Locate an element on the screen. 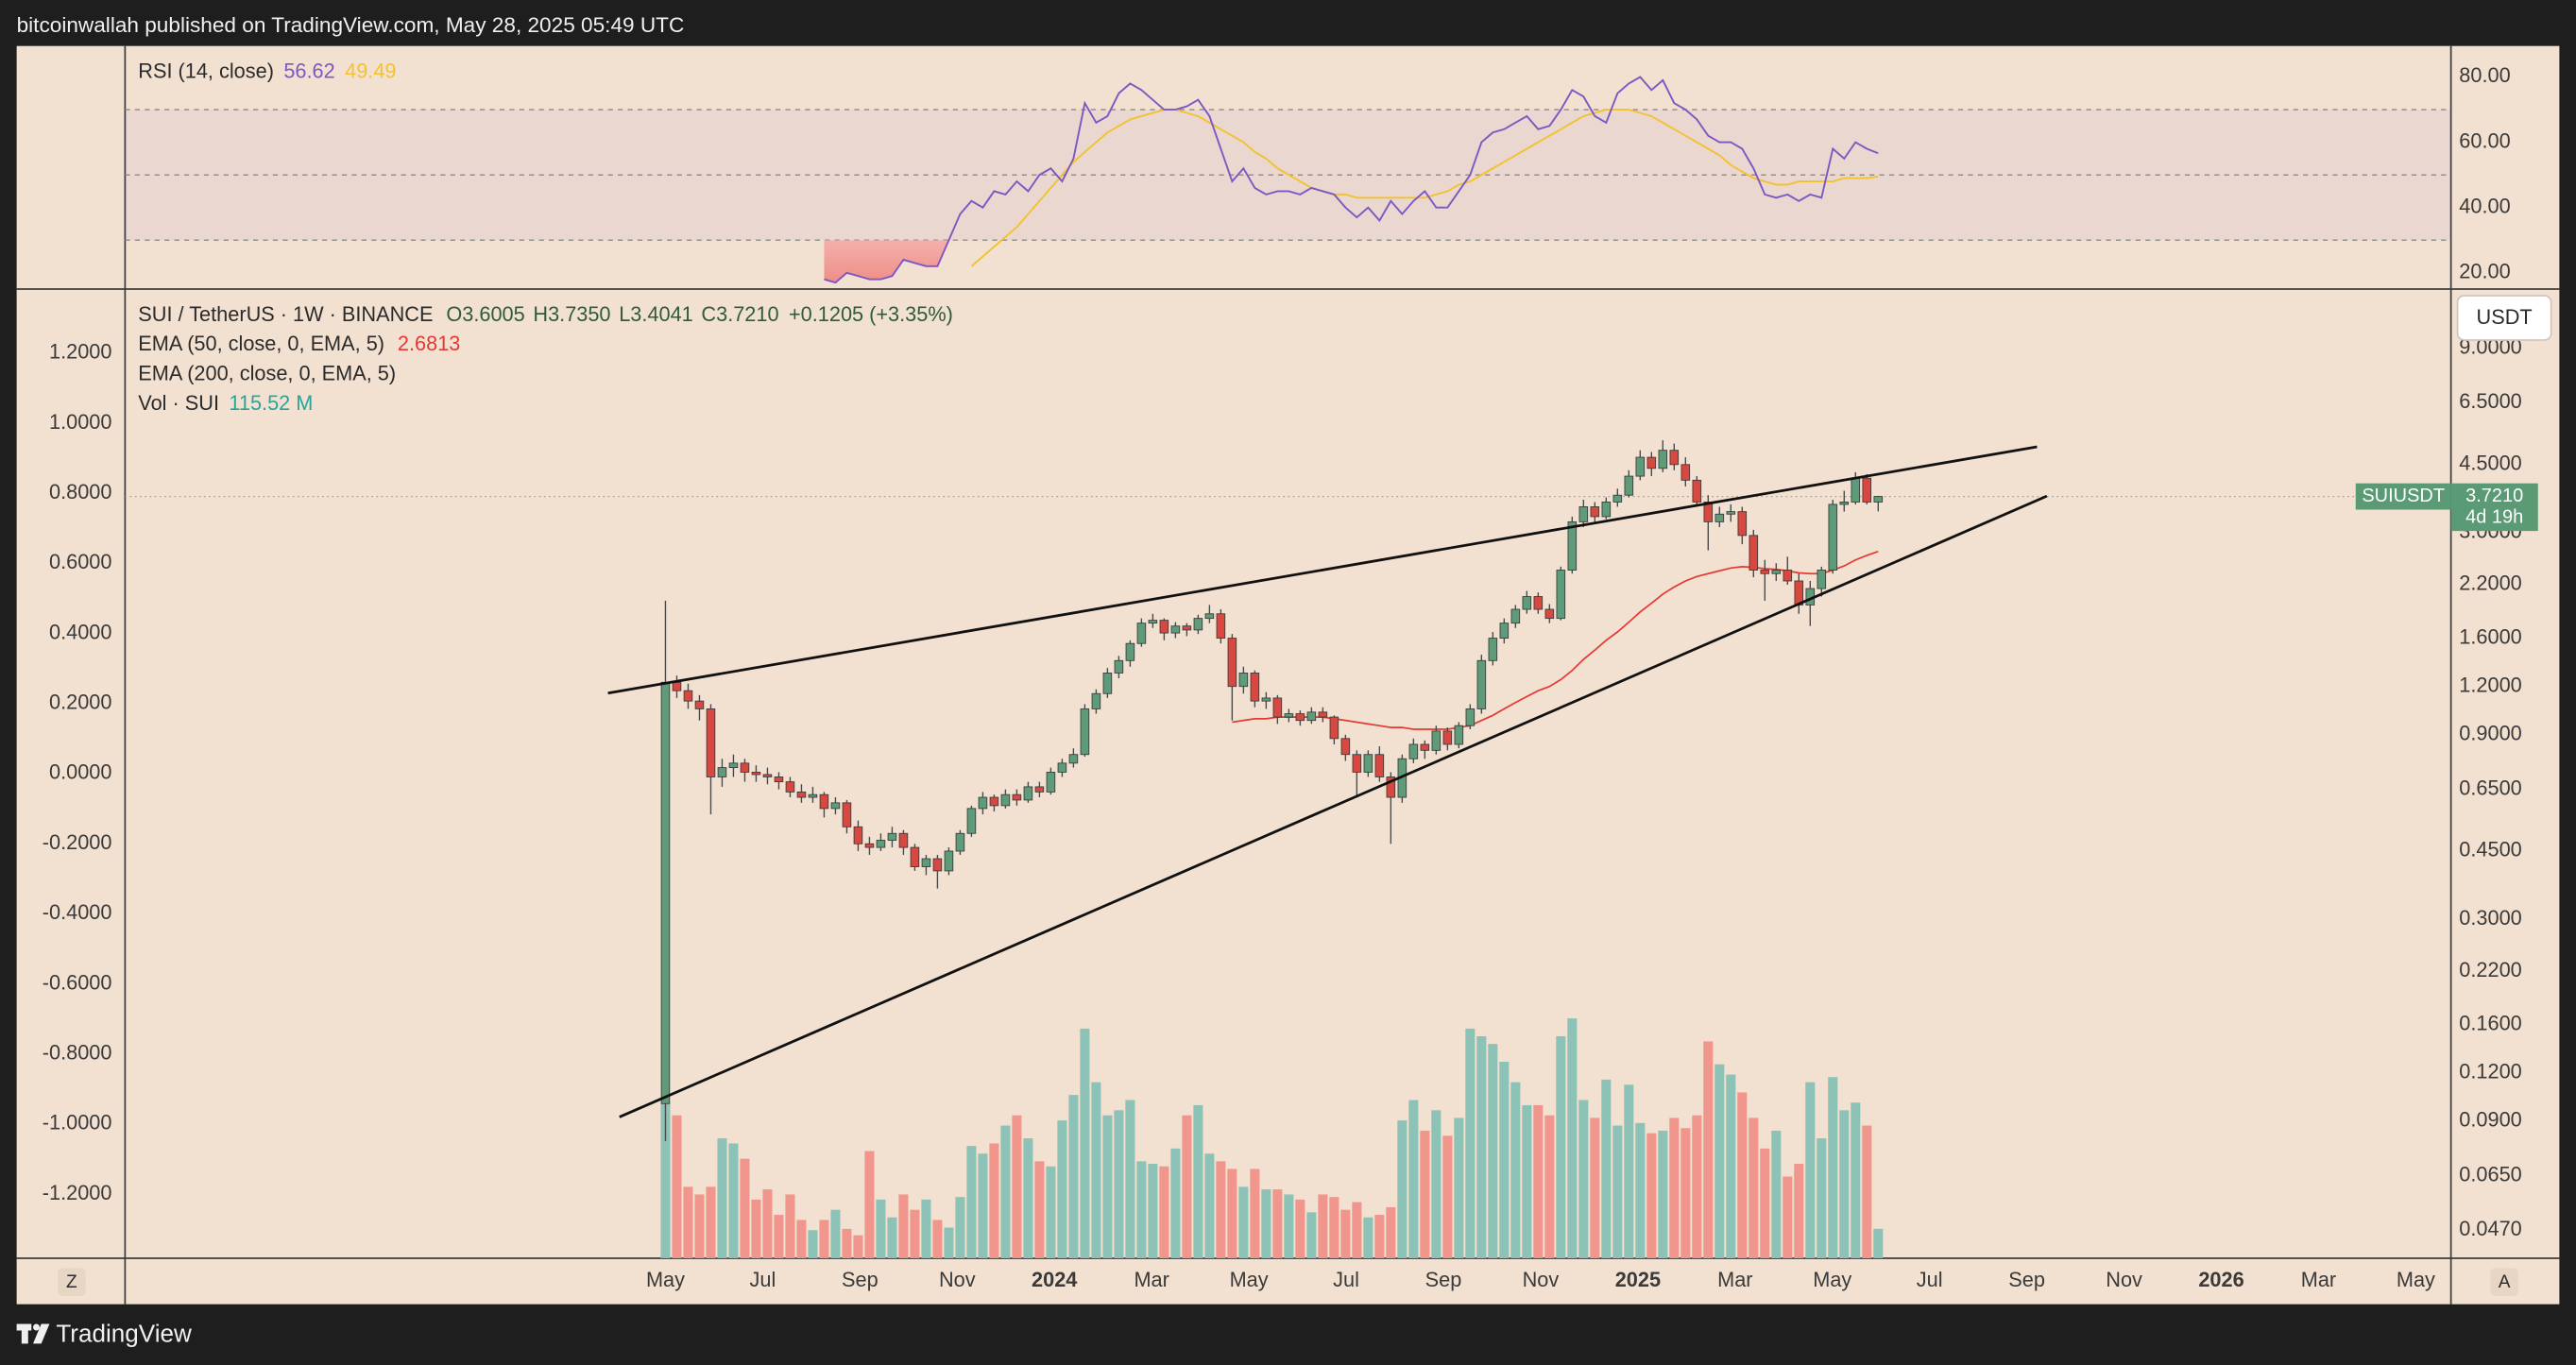 This screenshot has height=1365, width=2576. symbol-tag-label: SUIUSDT is located at coordinates (2404, 496).